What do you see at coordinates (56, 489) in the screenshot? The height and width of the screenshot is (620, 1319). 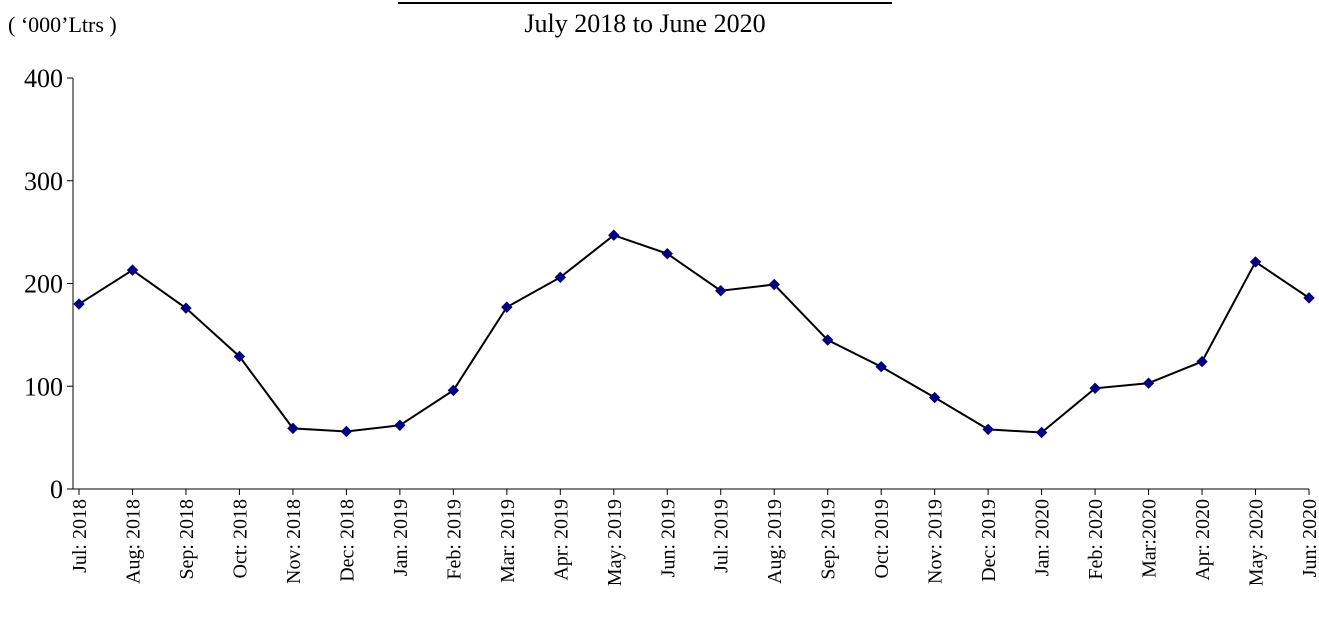 I see `y-tick-label: 0` at bounding box center [56, 489].